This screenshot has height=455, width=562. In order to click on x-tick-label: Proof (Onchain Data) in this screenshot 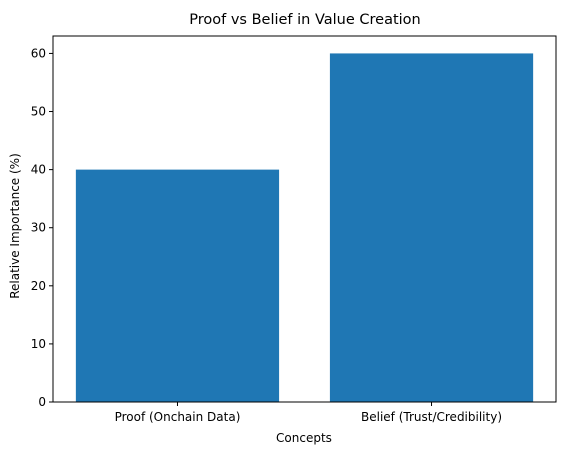, I will do `click(178, 417)`.